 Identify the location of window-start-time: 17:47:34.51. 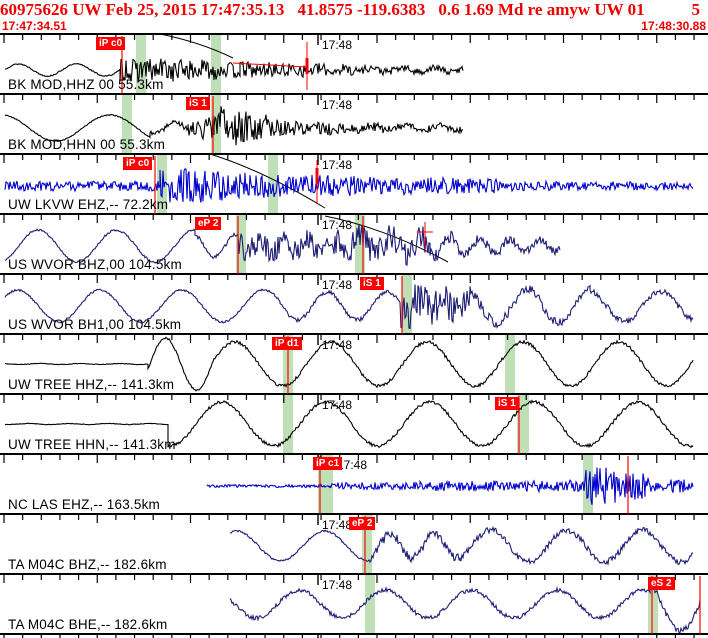
(34, 26).